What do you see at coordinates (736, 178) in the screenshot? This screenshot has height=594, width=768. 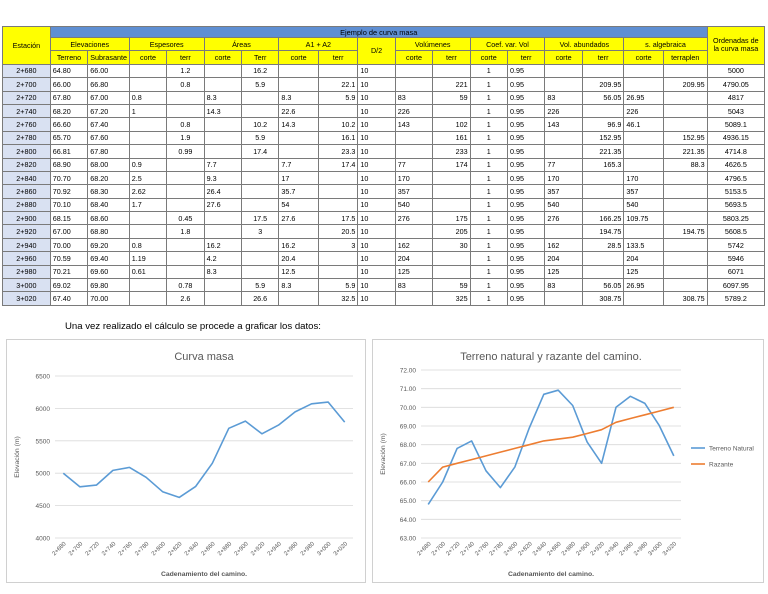 I see `table-cell: 4796.5` at bounding box center [736, 178].